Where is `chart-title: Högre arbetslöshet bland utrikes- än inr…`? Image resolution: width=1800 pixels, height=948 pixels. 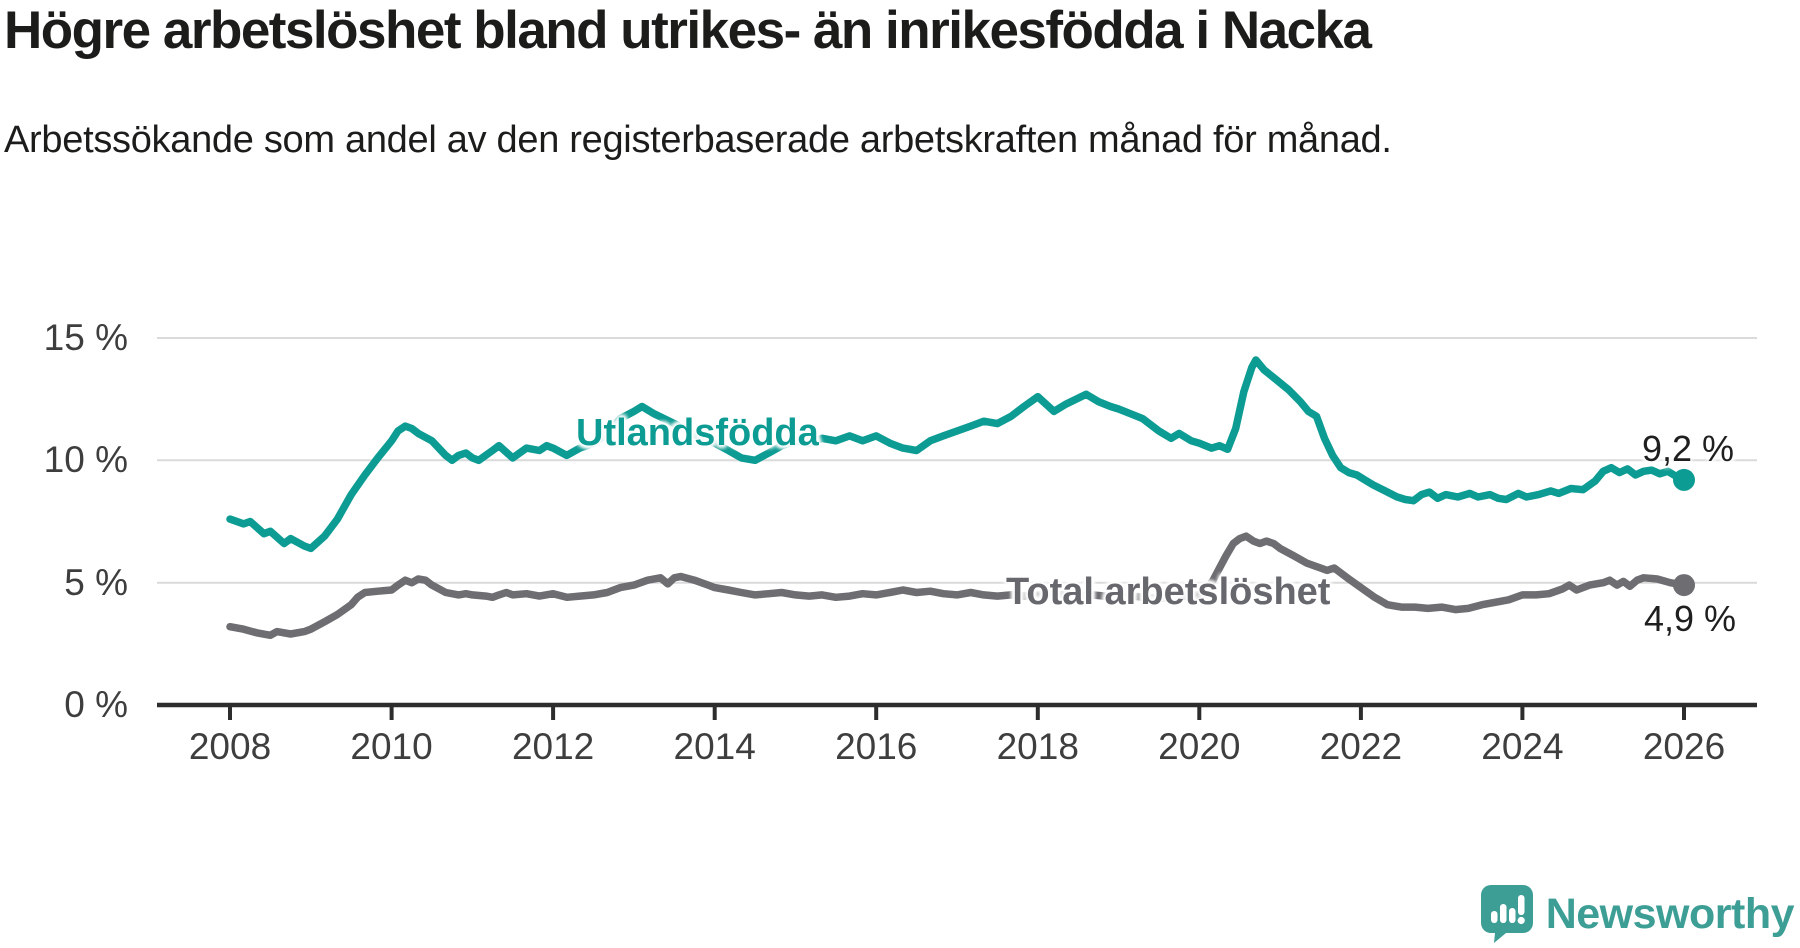 chart-title: Högre arbetslöshet bland utrikes- än inr… is located at coordinates (688, 30).